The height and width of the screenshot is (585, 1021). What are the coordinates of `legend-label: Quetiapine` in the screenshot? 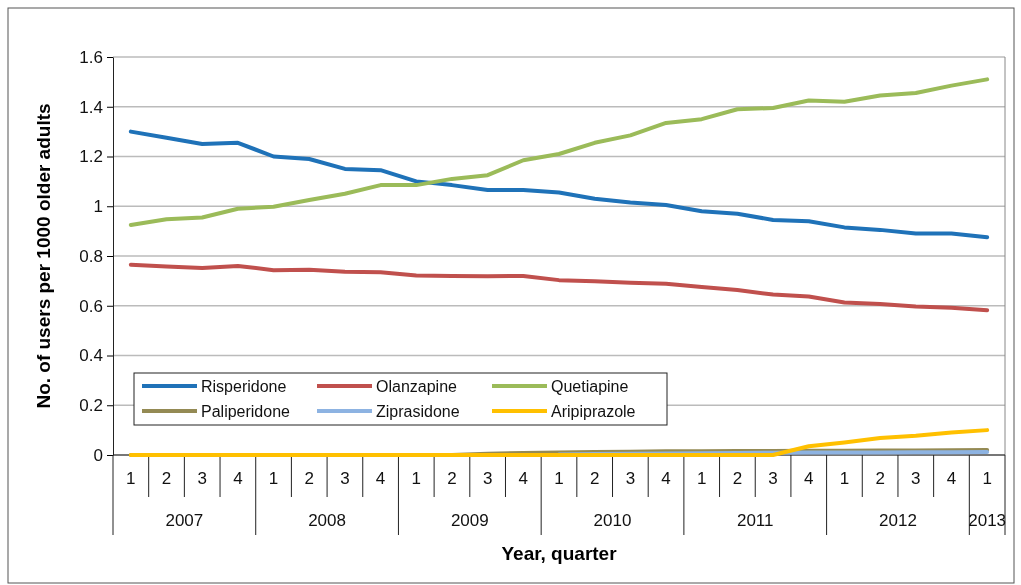 It's located at (590, 386).